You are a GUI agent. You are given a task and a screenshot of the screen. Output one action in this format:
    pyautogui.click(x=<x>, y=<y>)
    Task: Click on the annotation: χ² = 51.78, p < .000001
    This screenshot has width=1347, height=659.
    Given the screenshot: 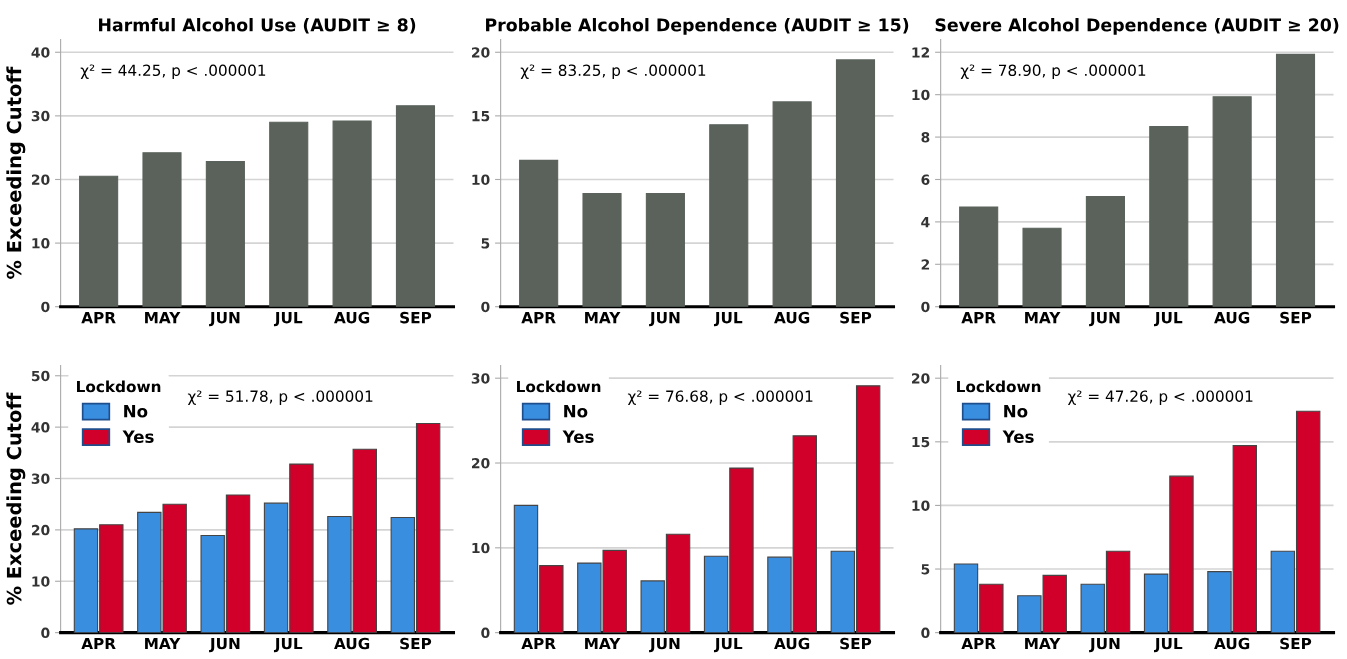 What is the action you would take?
    pyautogui.click(x=280, y=397)
    